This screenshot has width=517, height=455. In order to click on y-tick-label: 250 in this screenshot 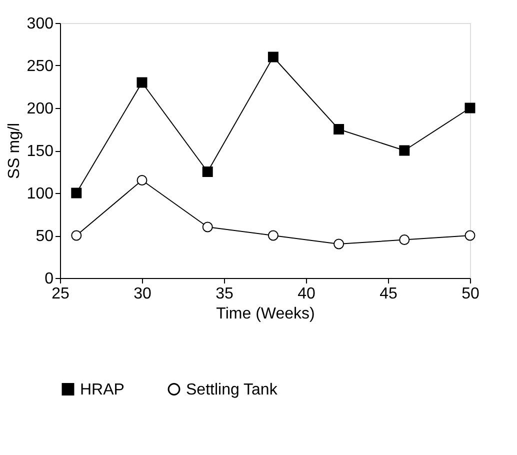, I will do `click(40, 66)`.